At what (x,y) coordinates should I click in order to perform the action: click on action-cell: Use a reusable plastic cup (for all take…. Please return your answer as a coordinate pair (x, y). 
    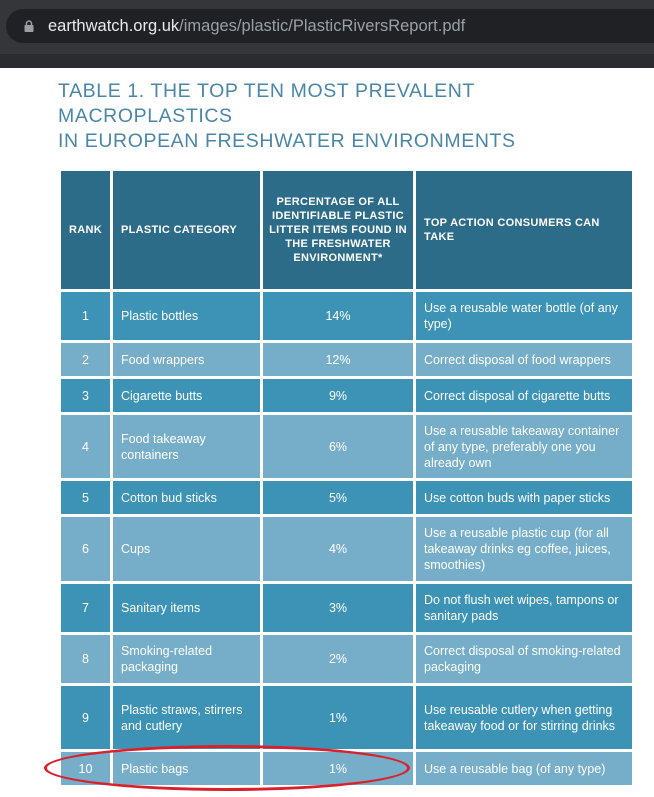
    Looking at the image, I should click on (524, 549).